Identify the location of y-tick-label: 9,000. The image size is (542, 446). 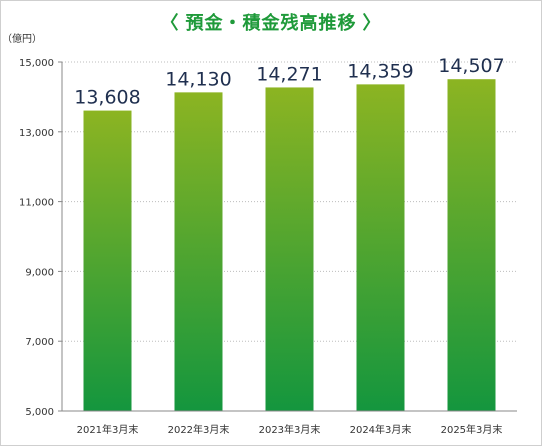
(39, 272).